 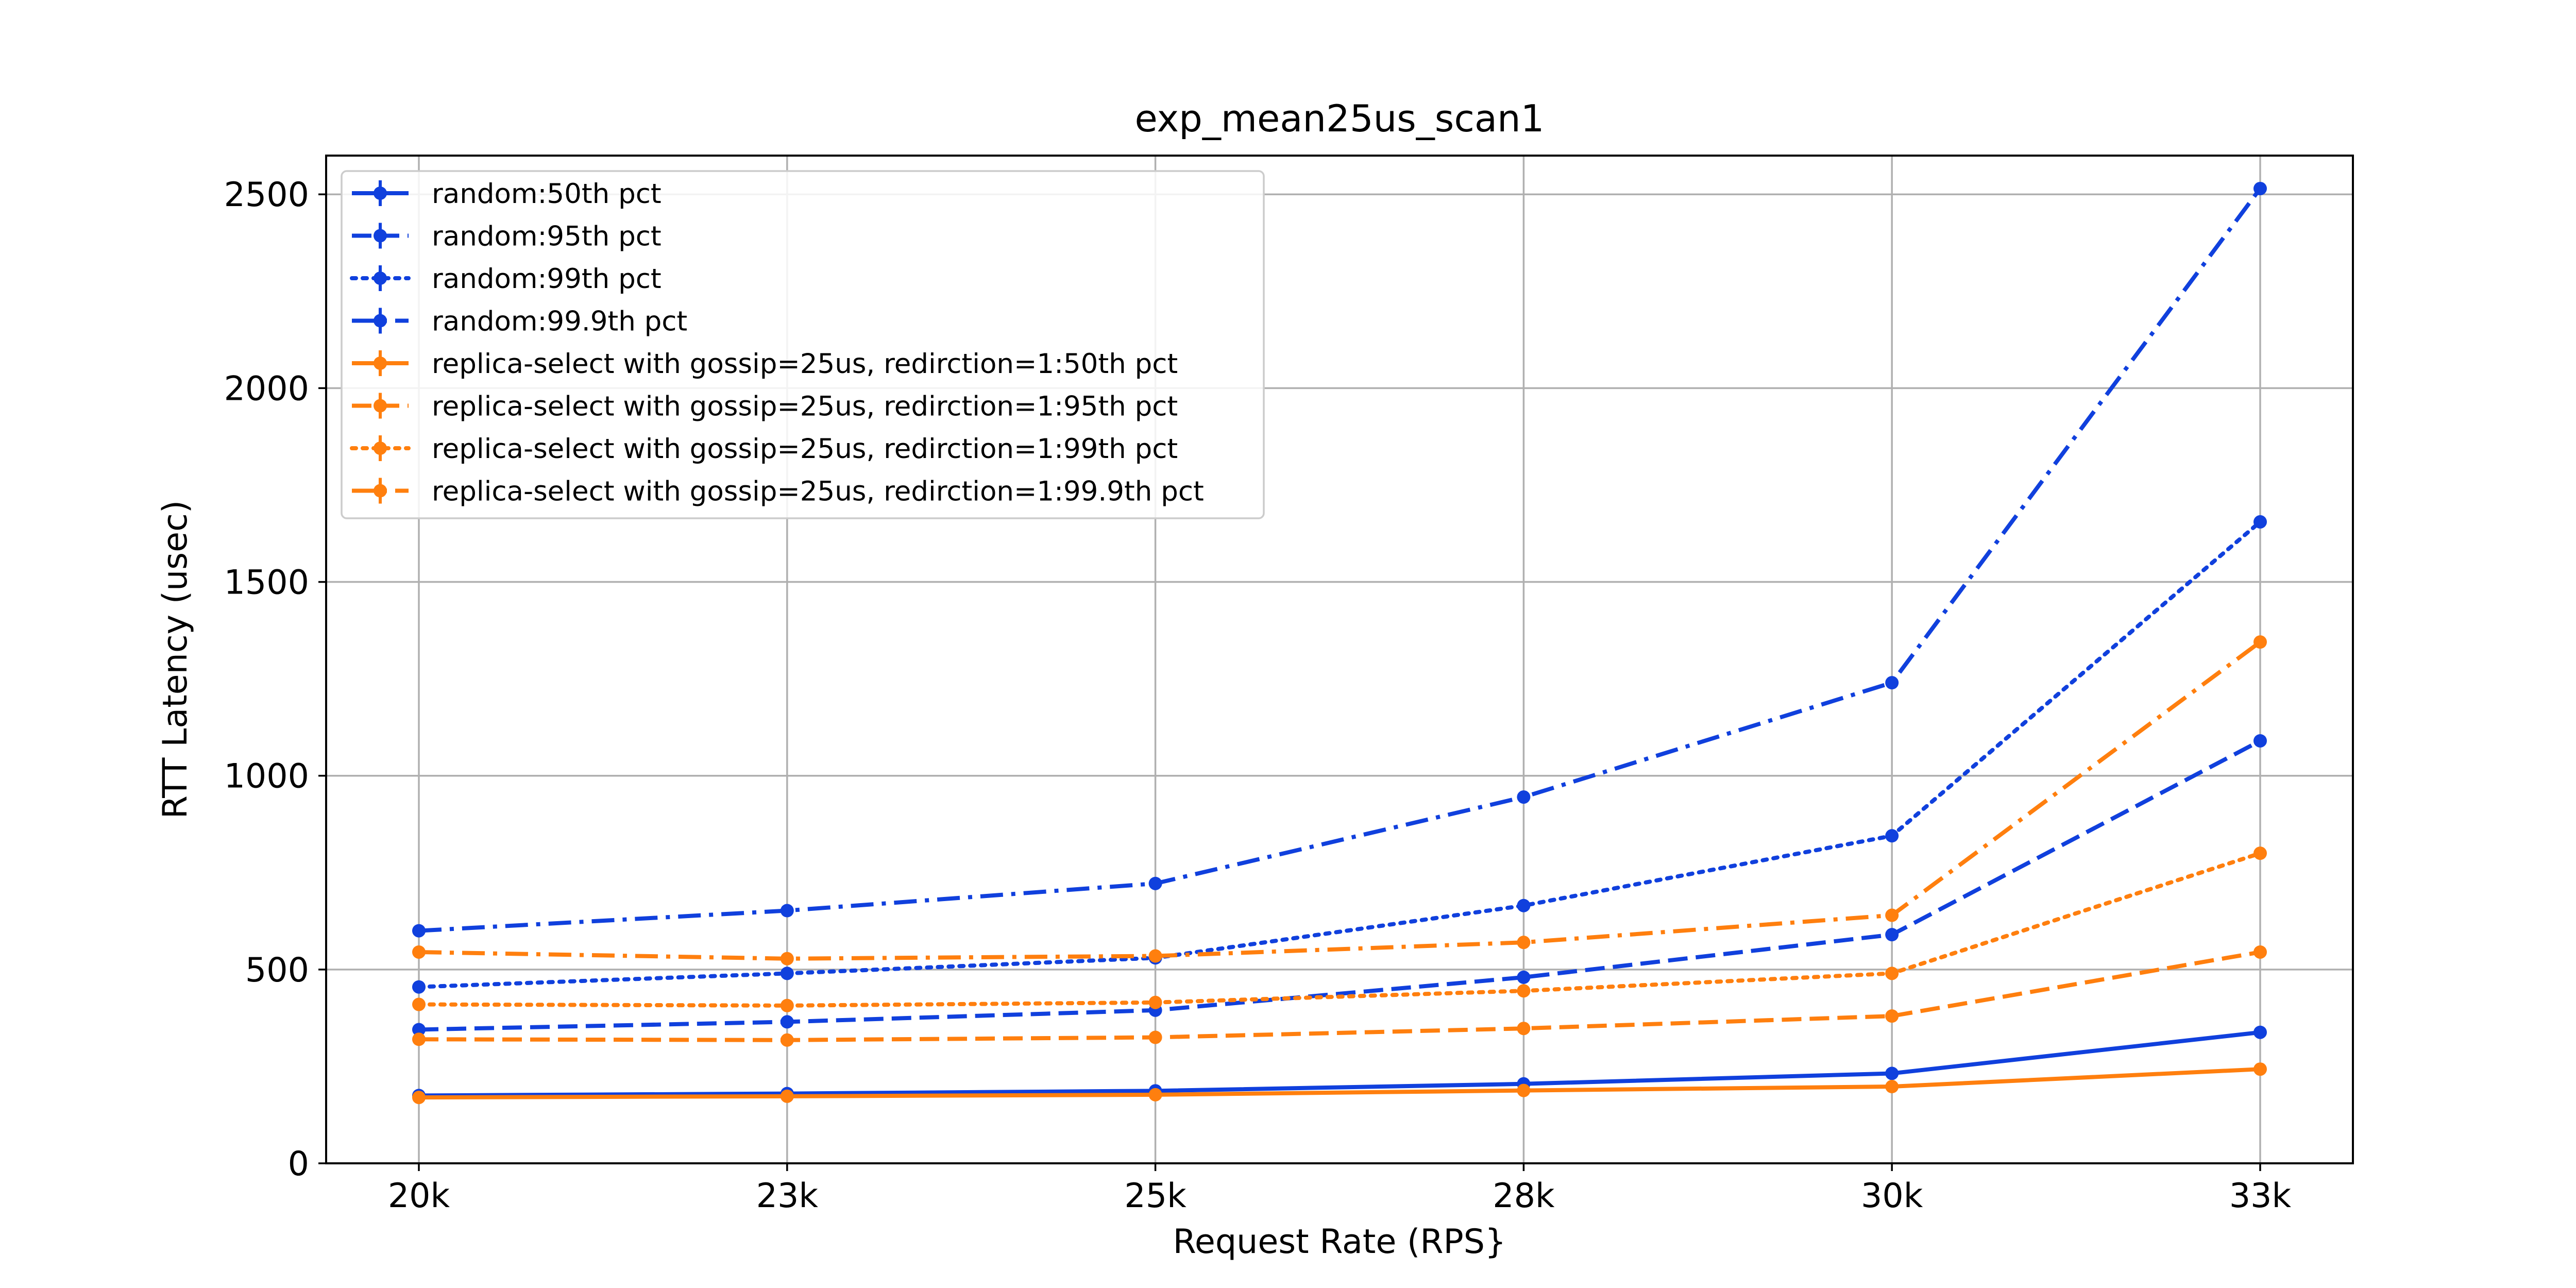 I want to click on legend-item: random:50th pct, so click(x=507, y=194).